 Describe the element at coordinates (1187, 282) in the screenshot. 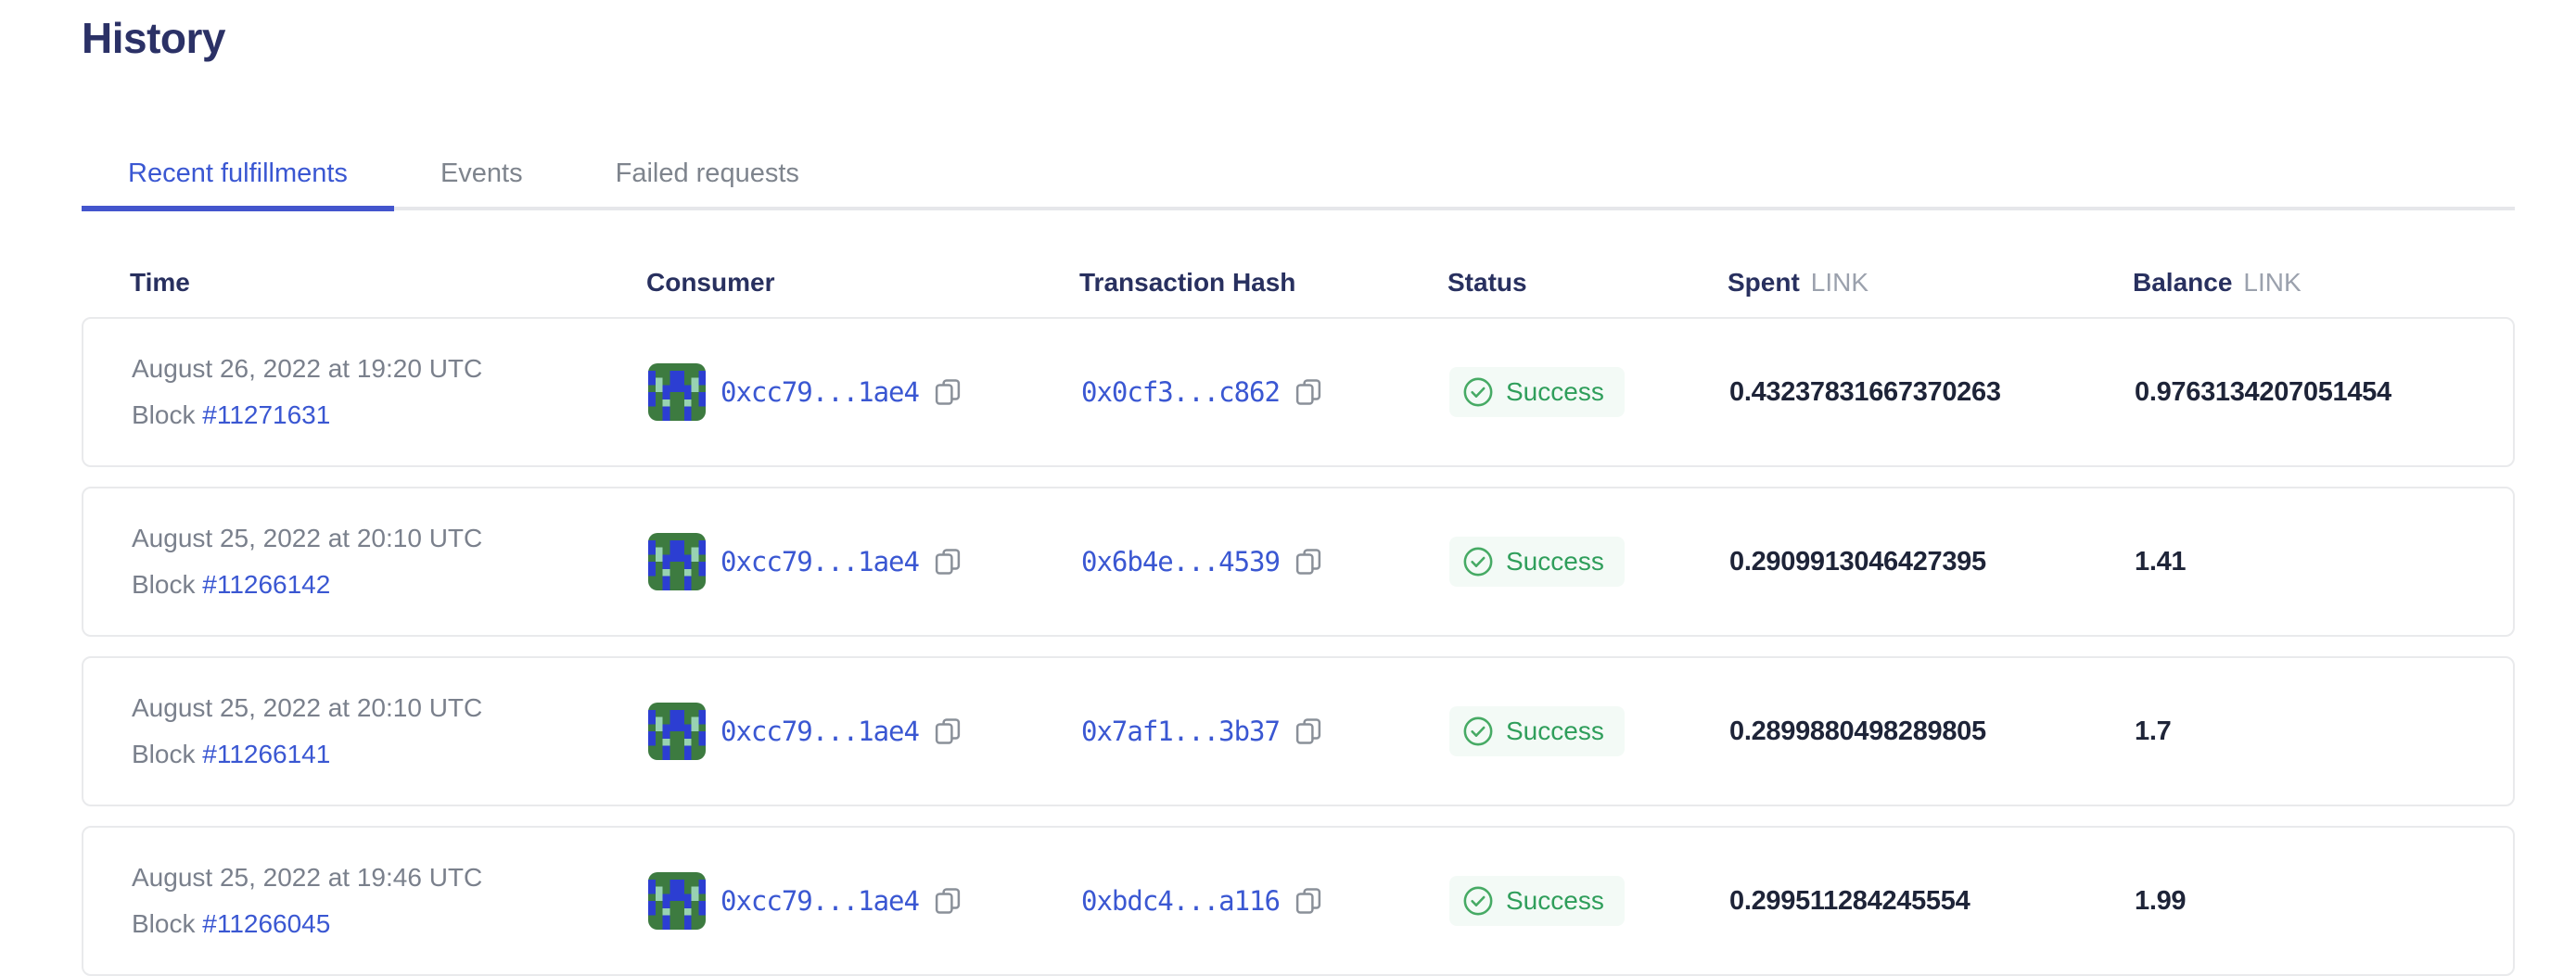

I see `header-transaction-hash: Transaction Hash` at that location.